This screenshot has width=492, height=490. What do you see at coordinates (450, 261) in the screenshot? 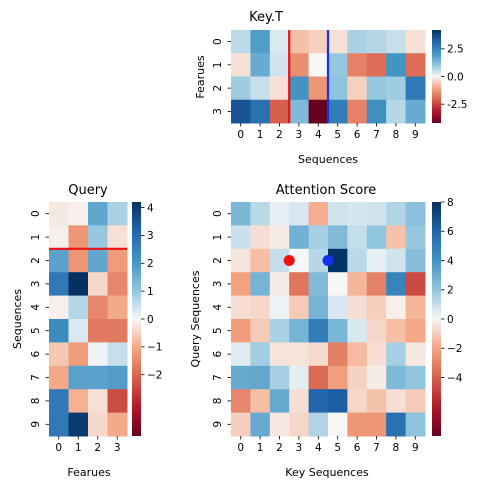
I see `attention-colorbar-tick-label-2: 4` at bounding box center [450, 261].